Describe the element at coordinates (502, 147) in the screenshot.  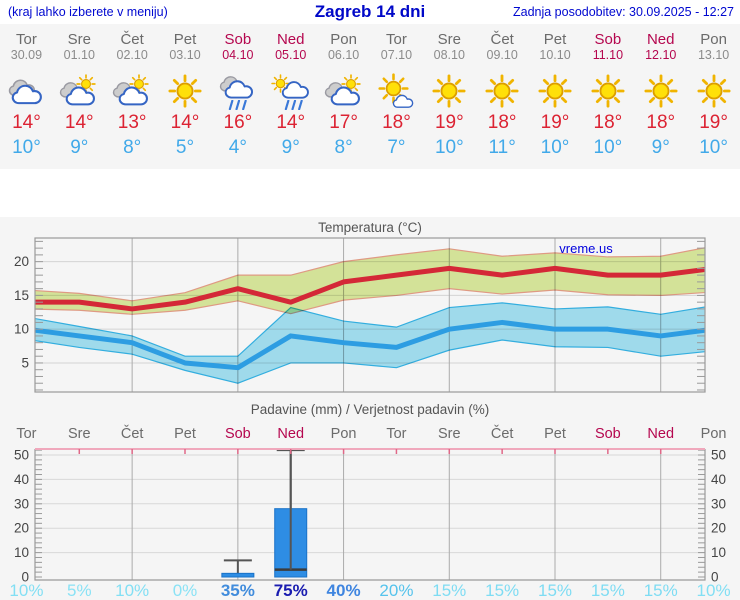
I see `day-low-temp: 11°` at that location.